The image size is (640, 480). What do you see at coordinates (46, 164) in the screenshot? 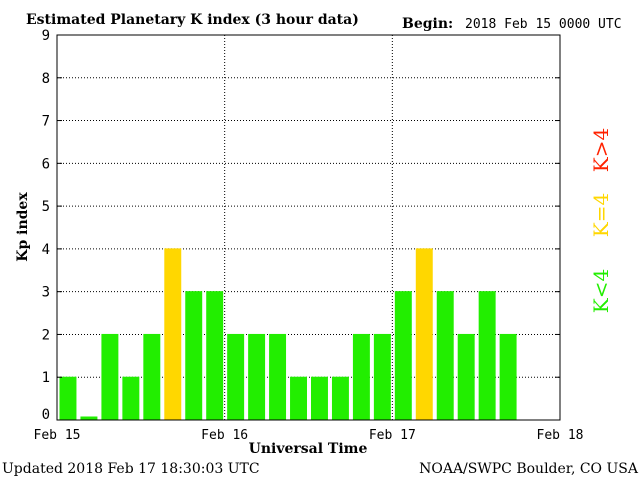
I see `y-tick-label: 6` at bounding box center [46, 164].